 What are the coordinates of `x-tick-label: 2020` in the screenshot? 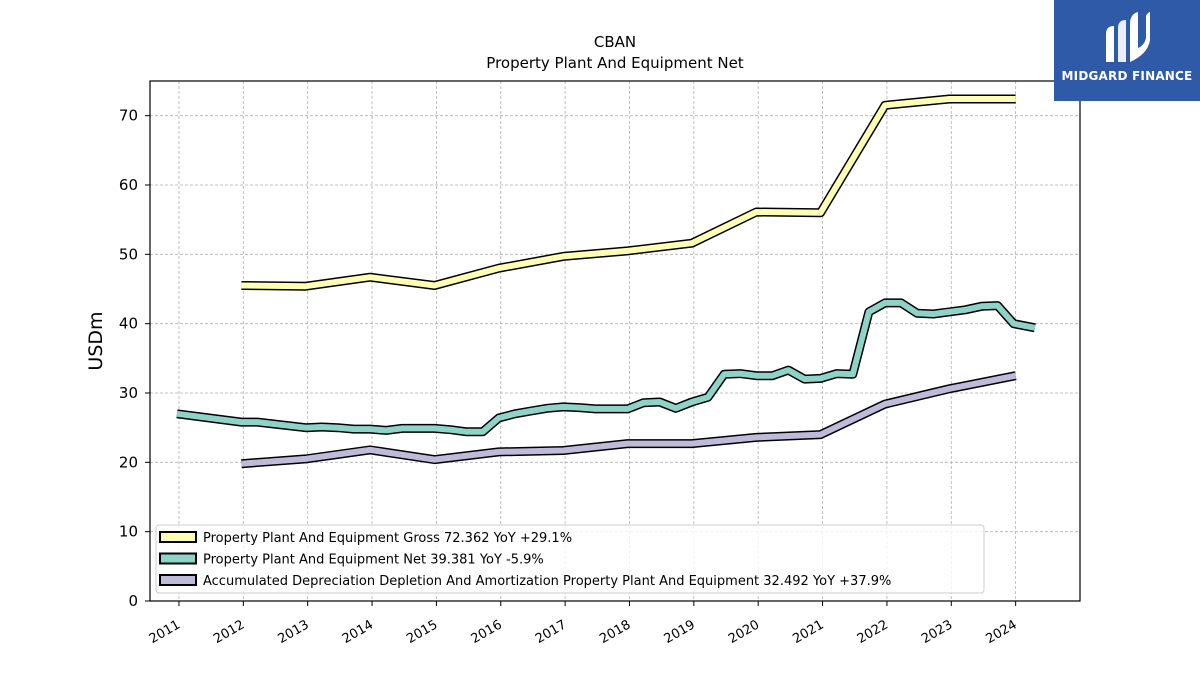 It's located at (744, 632).